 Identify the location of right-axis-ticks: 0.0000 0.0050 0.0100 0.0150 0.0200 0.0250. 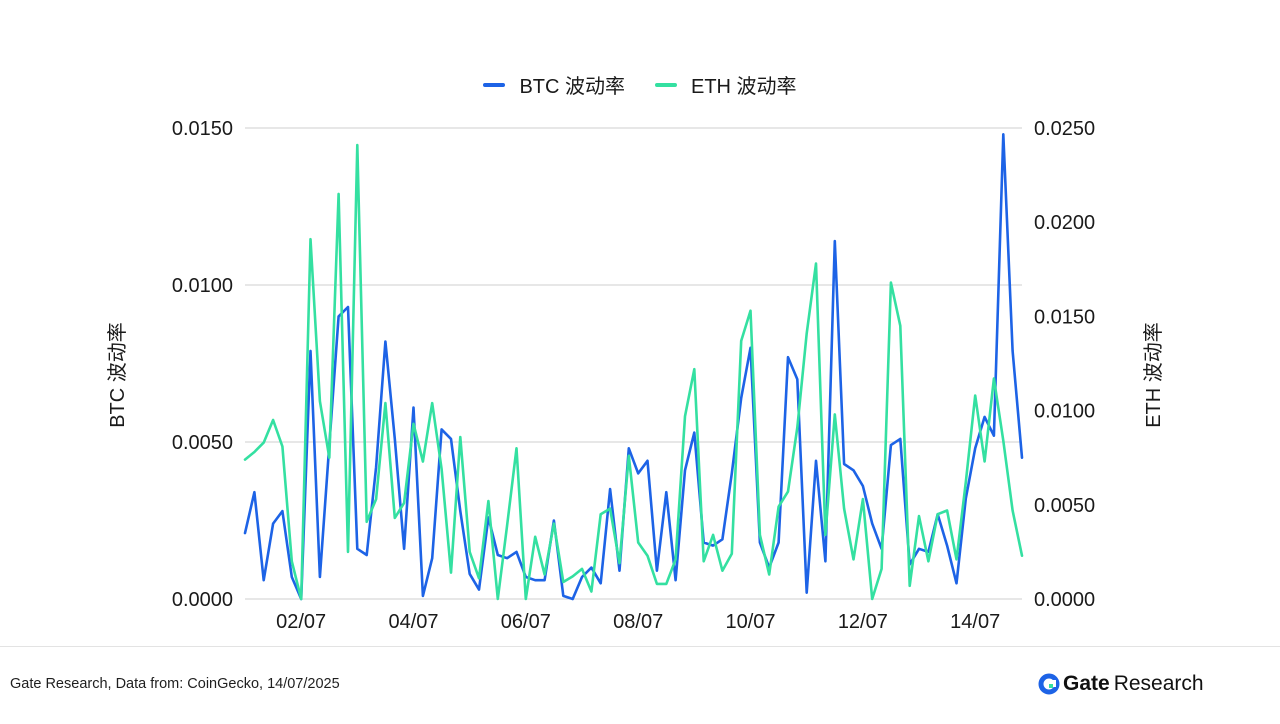
(1064, 364).